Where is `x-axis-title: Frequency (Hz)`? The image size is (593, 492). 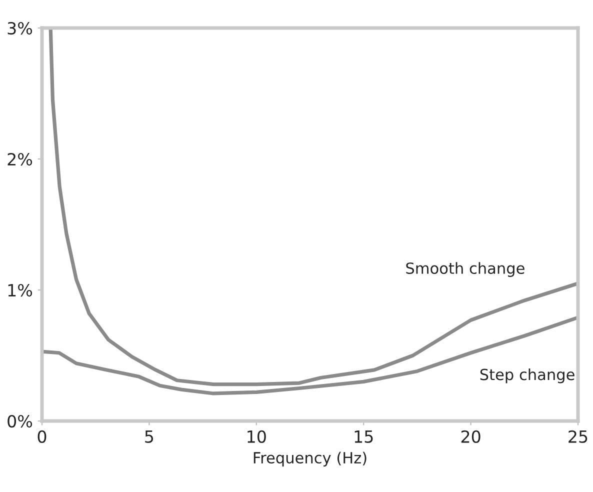 x-axis-title: Frequency (Hz) is located at coordinates (310, 459).